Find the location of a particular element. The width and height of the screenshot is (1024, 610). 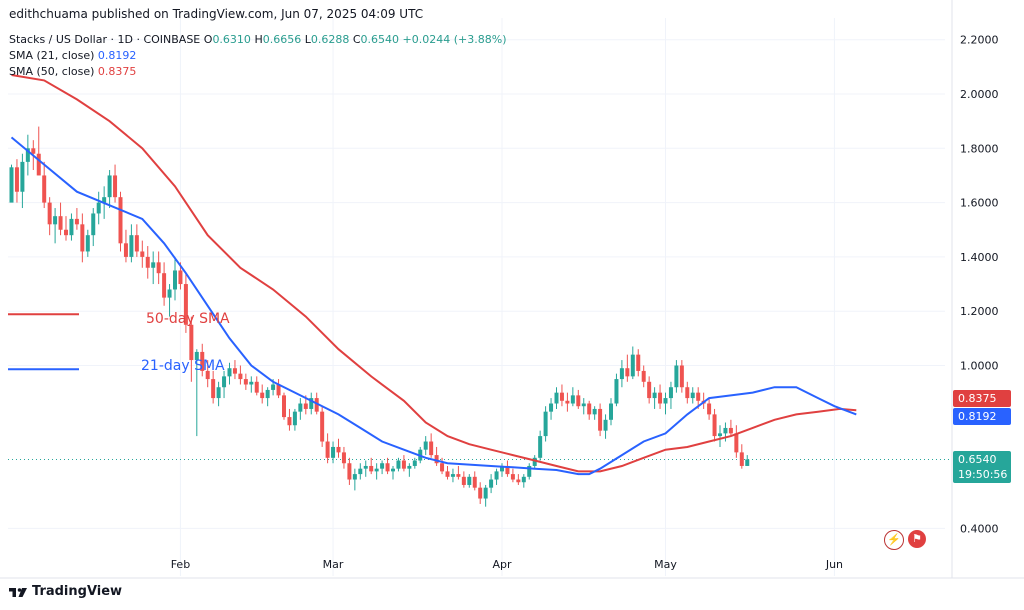

sma50-label: SMA (50, close) is located at coordinates (52, 71).